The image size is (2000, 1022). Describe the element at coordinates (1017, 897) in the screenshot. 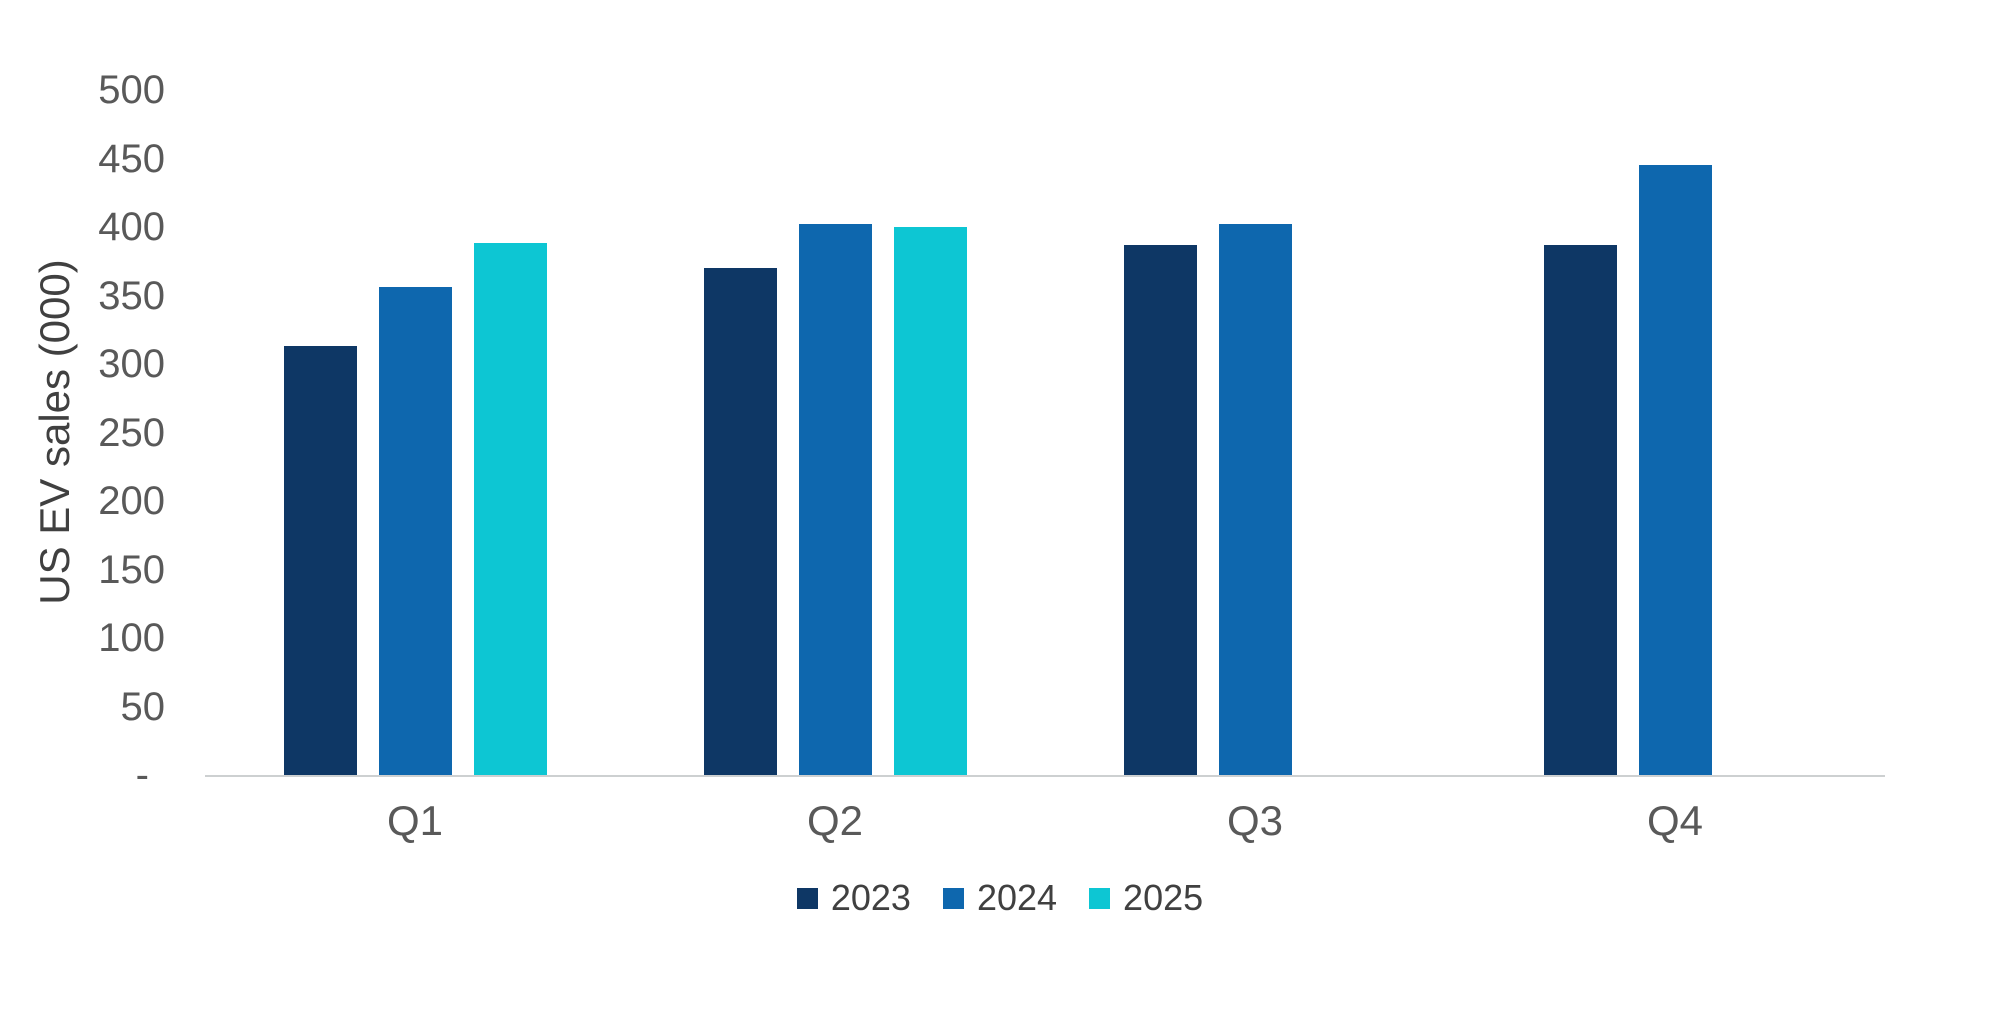

I see `legend-label: 2024` at that location.